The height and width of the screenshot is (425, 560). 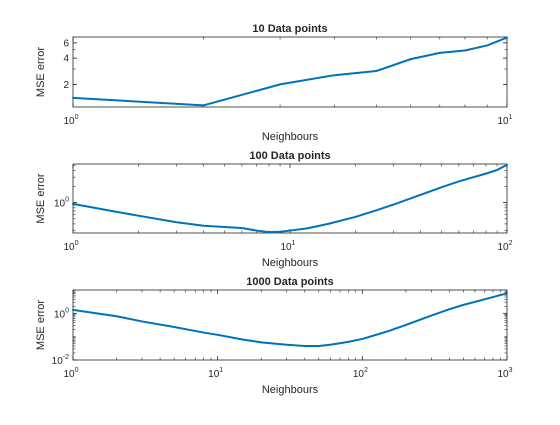 I want to click on y-tick-label-0: 10⁻², so click(x=60, y=360).